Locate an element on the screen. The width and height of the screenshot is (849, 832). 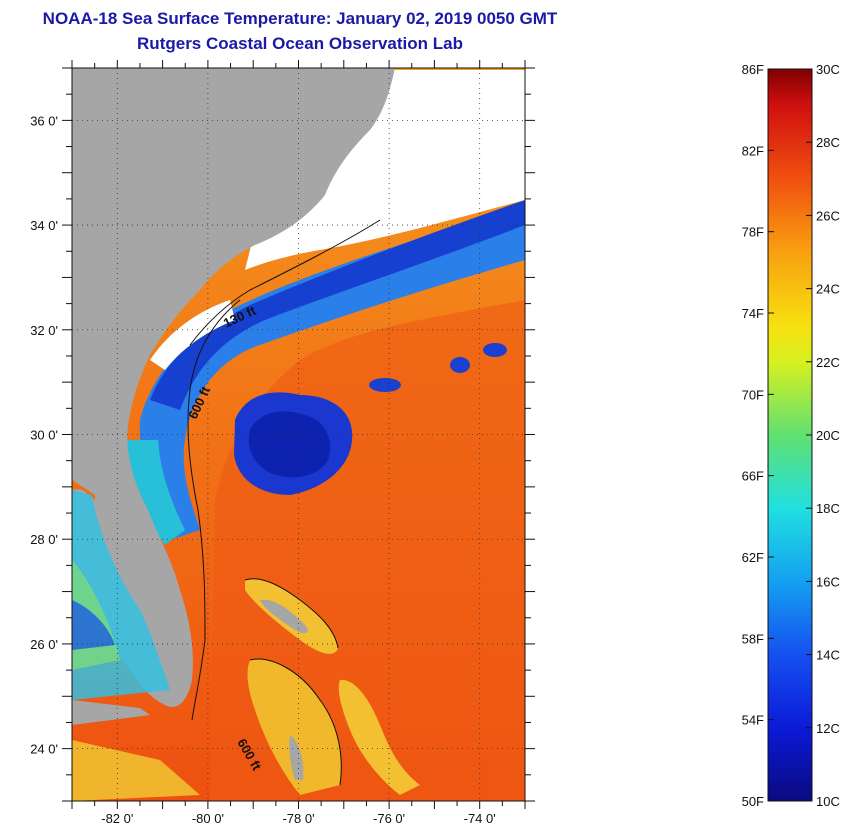
lat-tick-label: 30 0' is located at coordinates (44, 435).